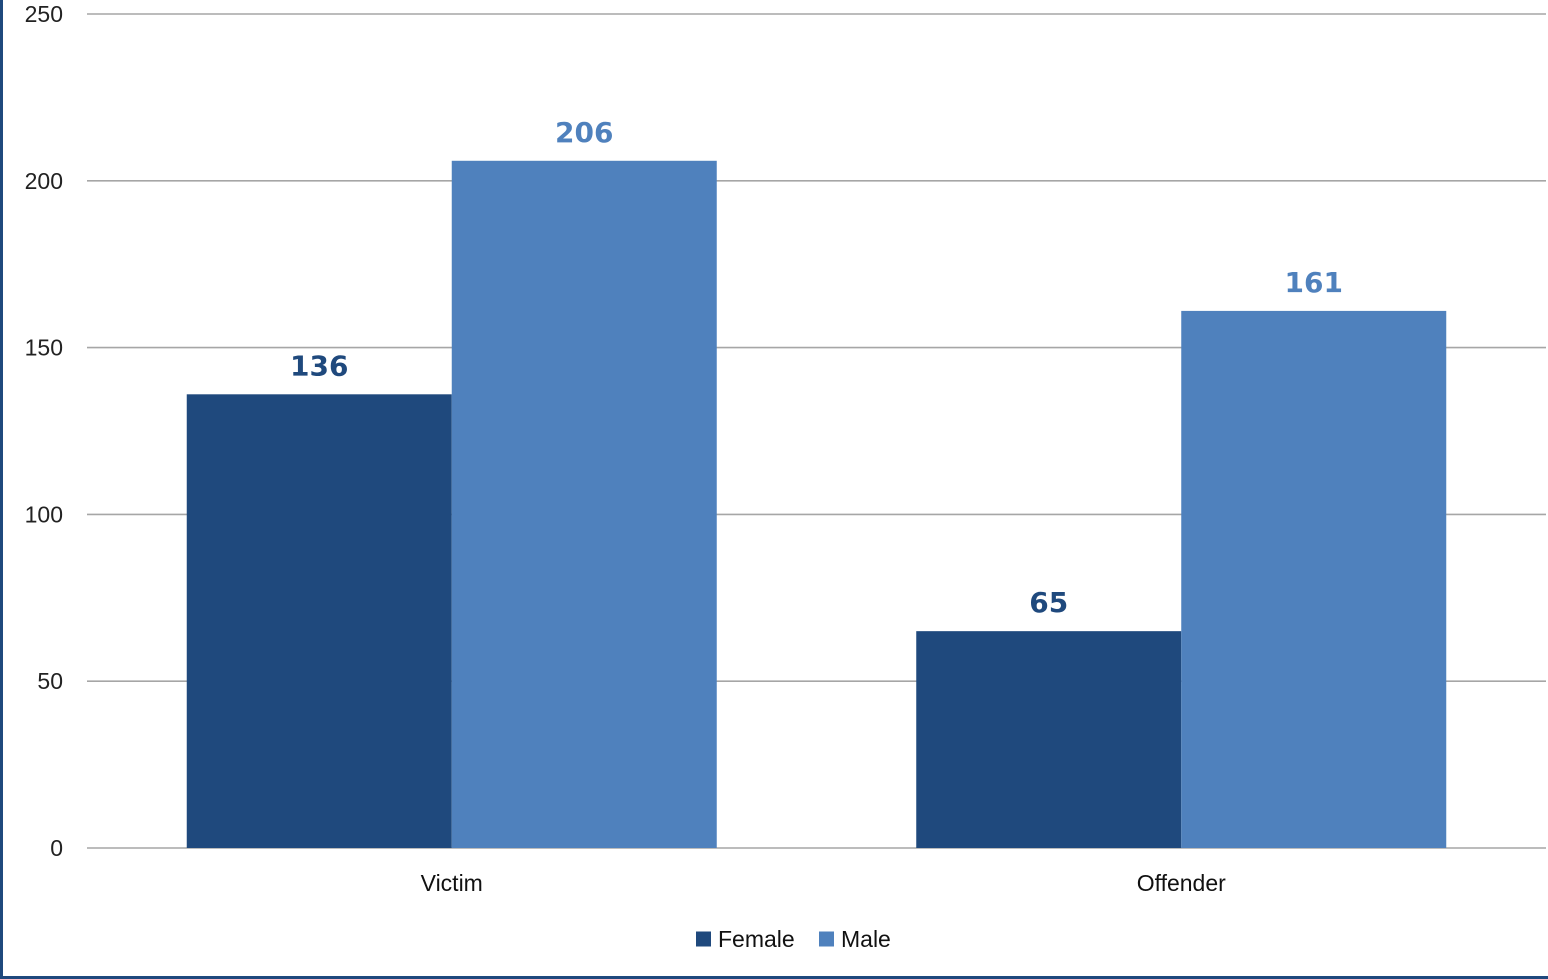  Describe the element at coordinates (584, 504) in the screenshot. I see `bar-victim-male` at that location.